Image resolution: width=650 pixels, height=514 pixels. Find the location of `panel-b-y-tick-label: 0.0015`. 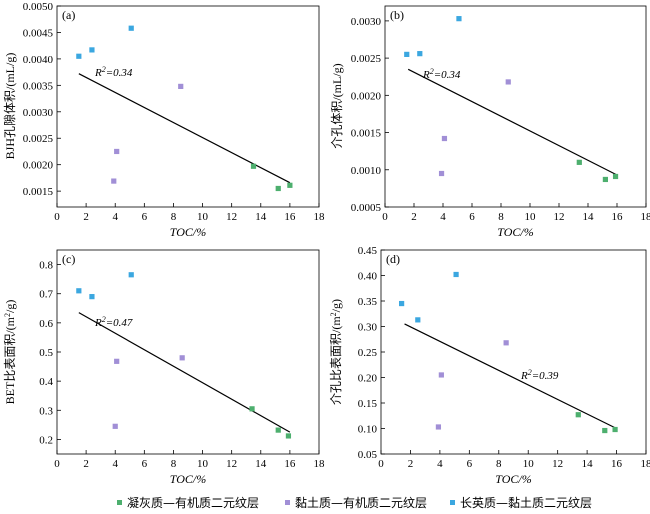

panel-b-y-tick-label: 0.0015 is located at coordinates (366, 134).